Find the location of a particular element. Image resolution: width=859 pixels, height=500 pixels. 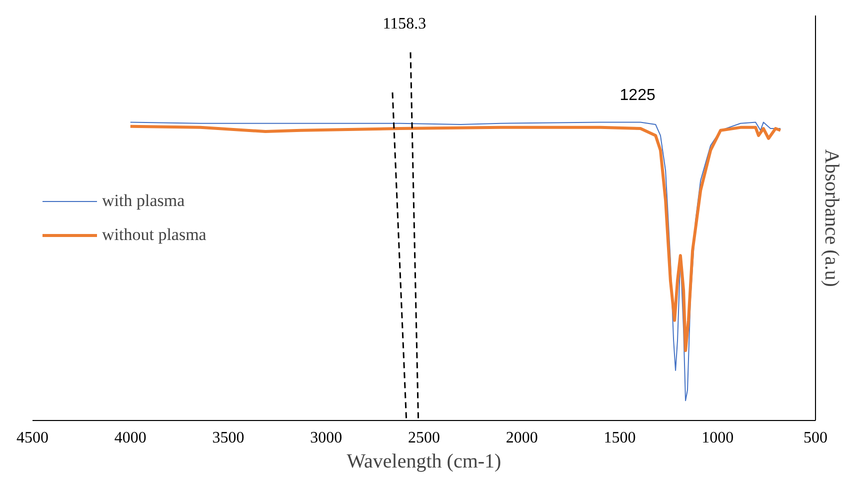

y-axis-title: Absorbance (a.u) is located at coordinates (831, 218).